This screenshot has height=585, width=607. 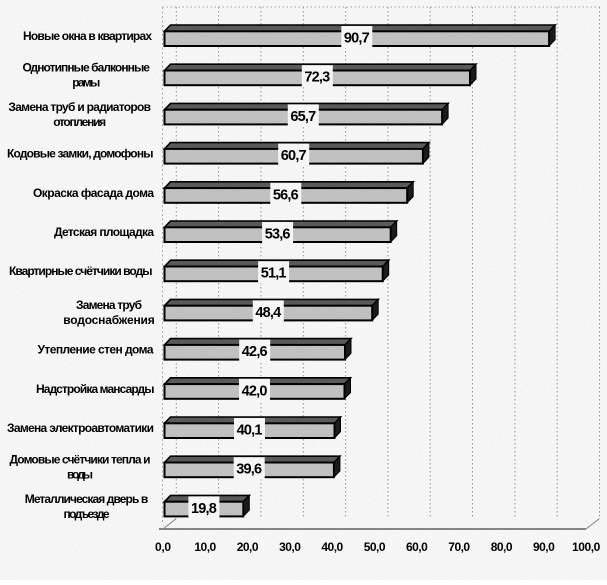 What do you see at coordinates (86, 83) in the screenshot?
I see `svg-text: рамы` at bounding box center [86, 83].